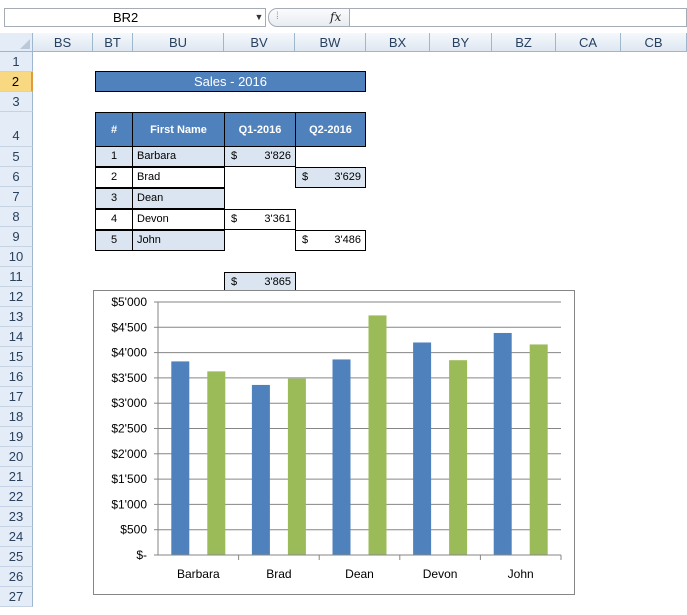  Describe the element at coordinates (330, 240) in the screenshot. I see `cell-q2: $3'486` at that location.